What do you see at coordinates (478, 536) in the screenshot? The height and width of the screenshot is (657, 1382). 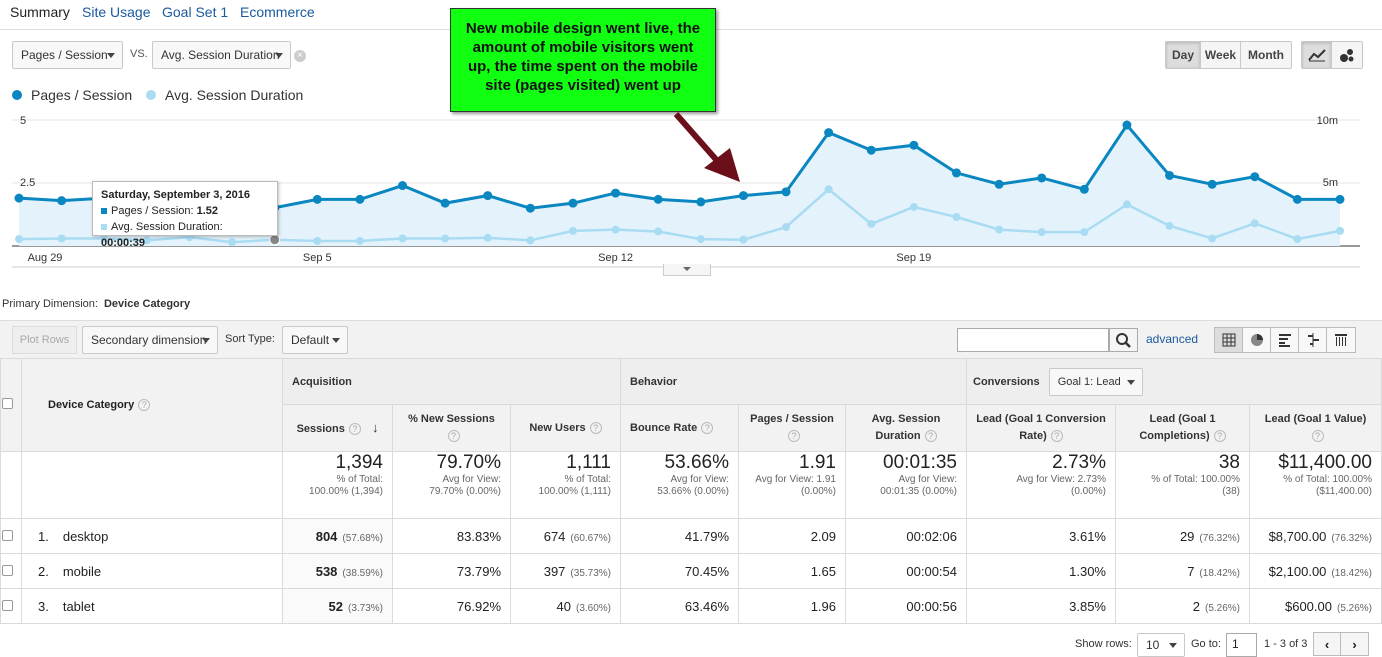 I see `new-sessions-value: 83.83%` at bounding box center [478, 536].